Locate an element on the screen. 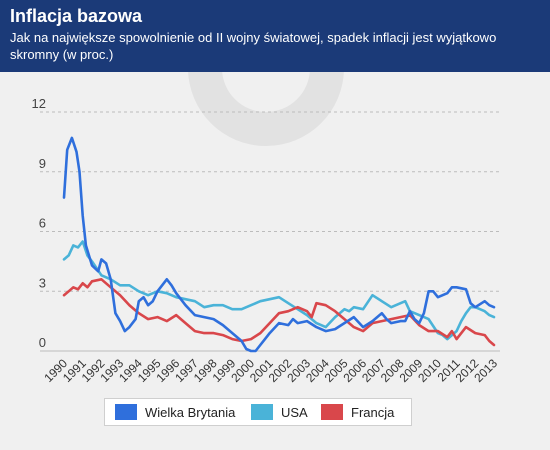 The image size is (550, 450). legend: Wielka Brytania USA Francja is located at coordinates (258, 412).